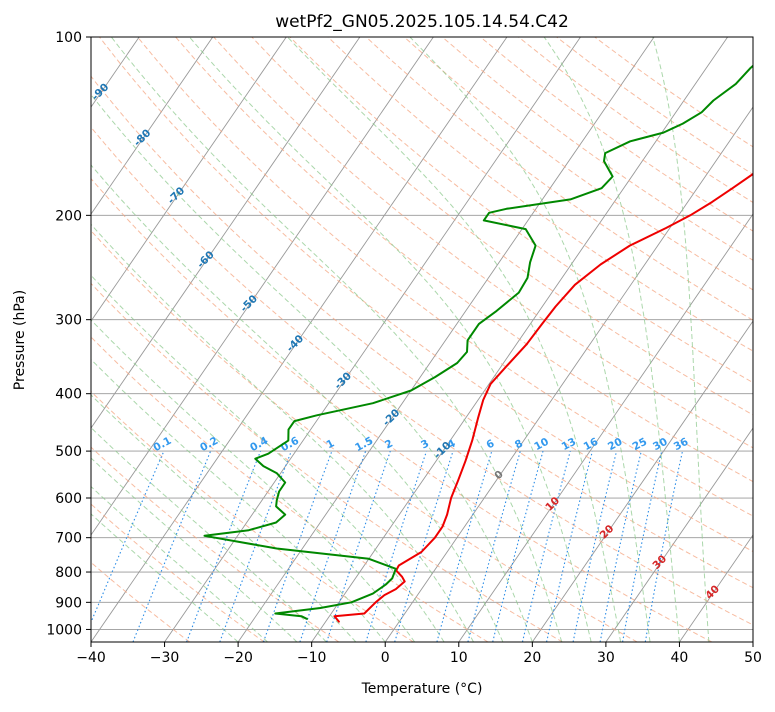 This screenshot has width=775, height=712. What do you see at coordinates (422, 689) in the screenshot?
I see `x-axis-label: Temperature (°C)` at bounding box center [422, 689].